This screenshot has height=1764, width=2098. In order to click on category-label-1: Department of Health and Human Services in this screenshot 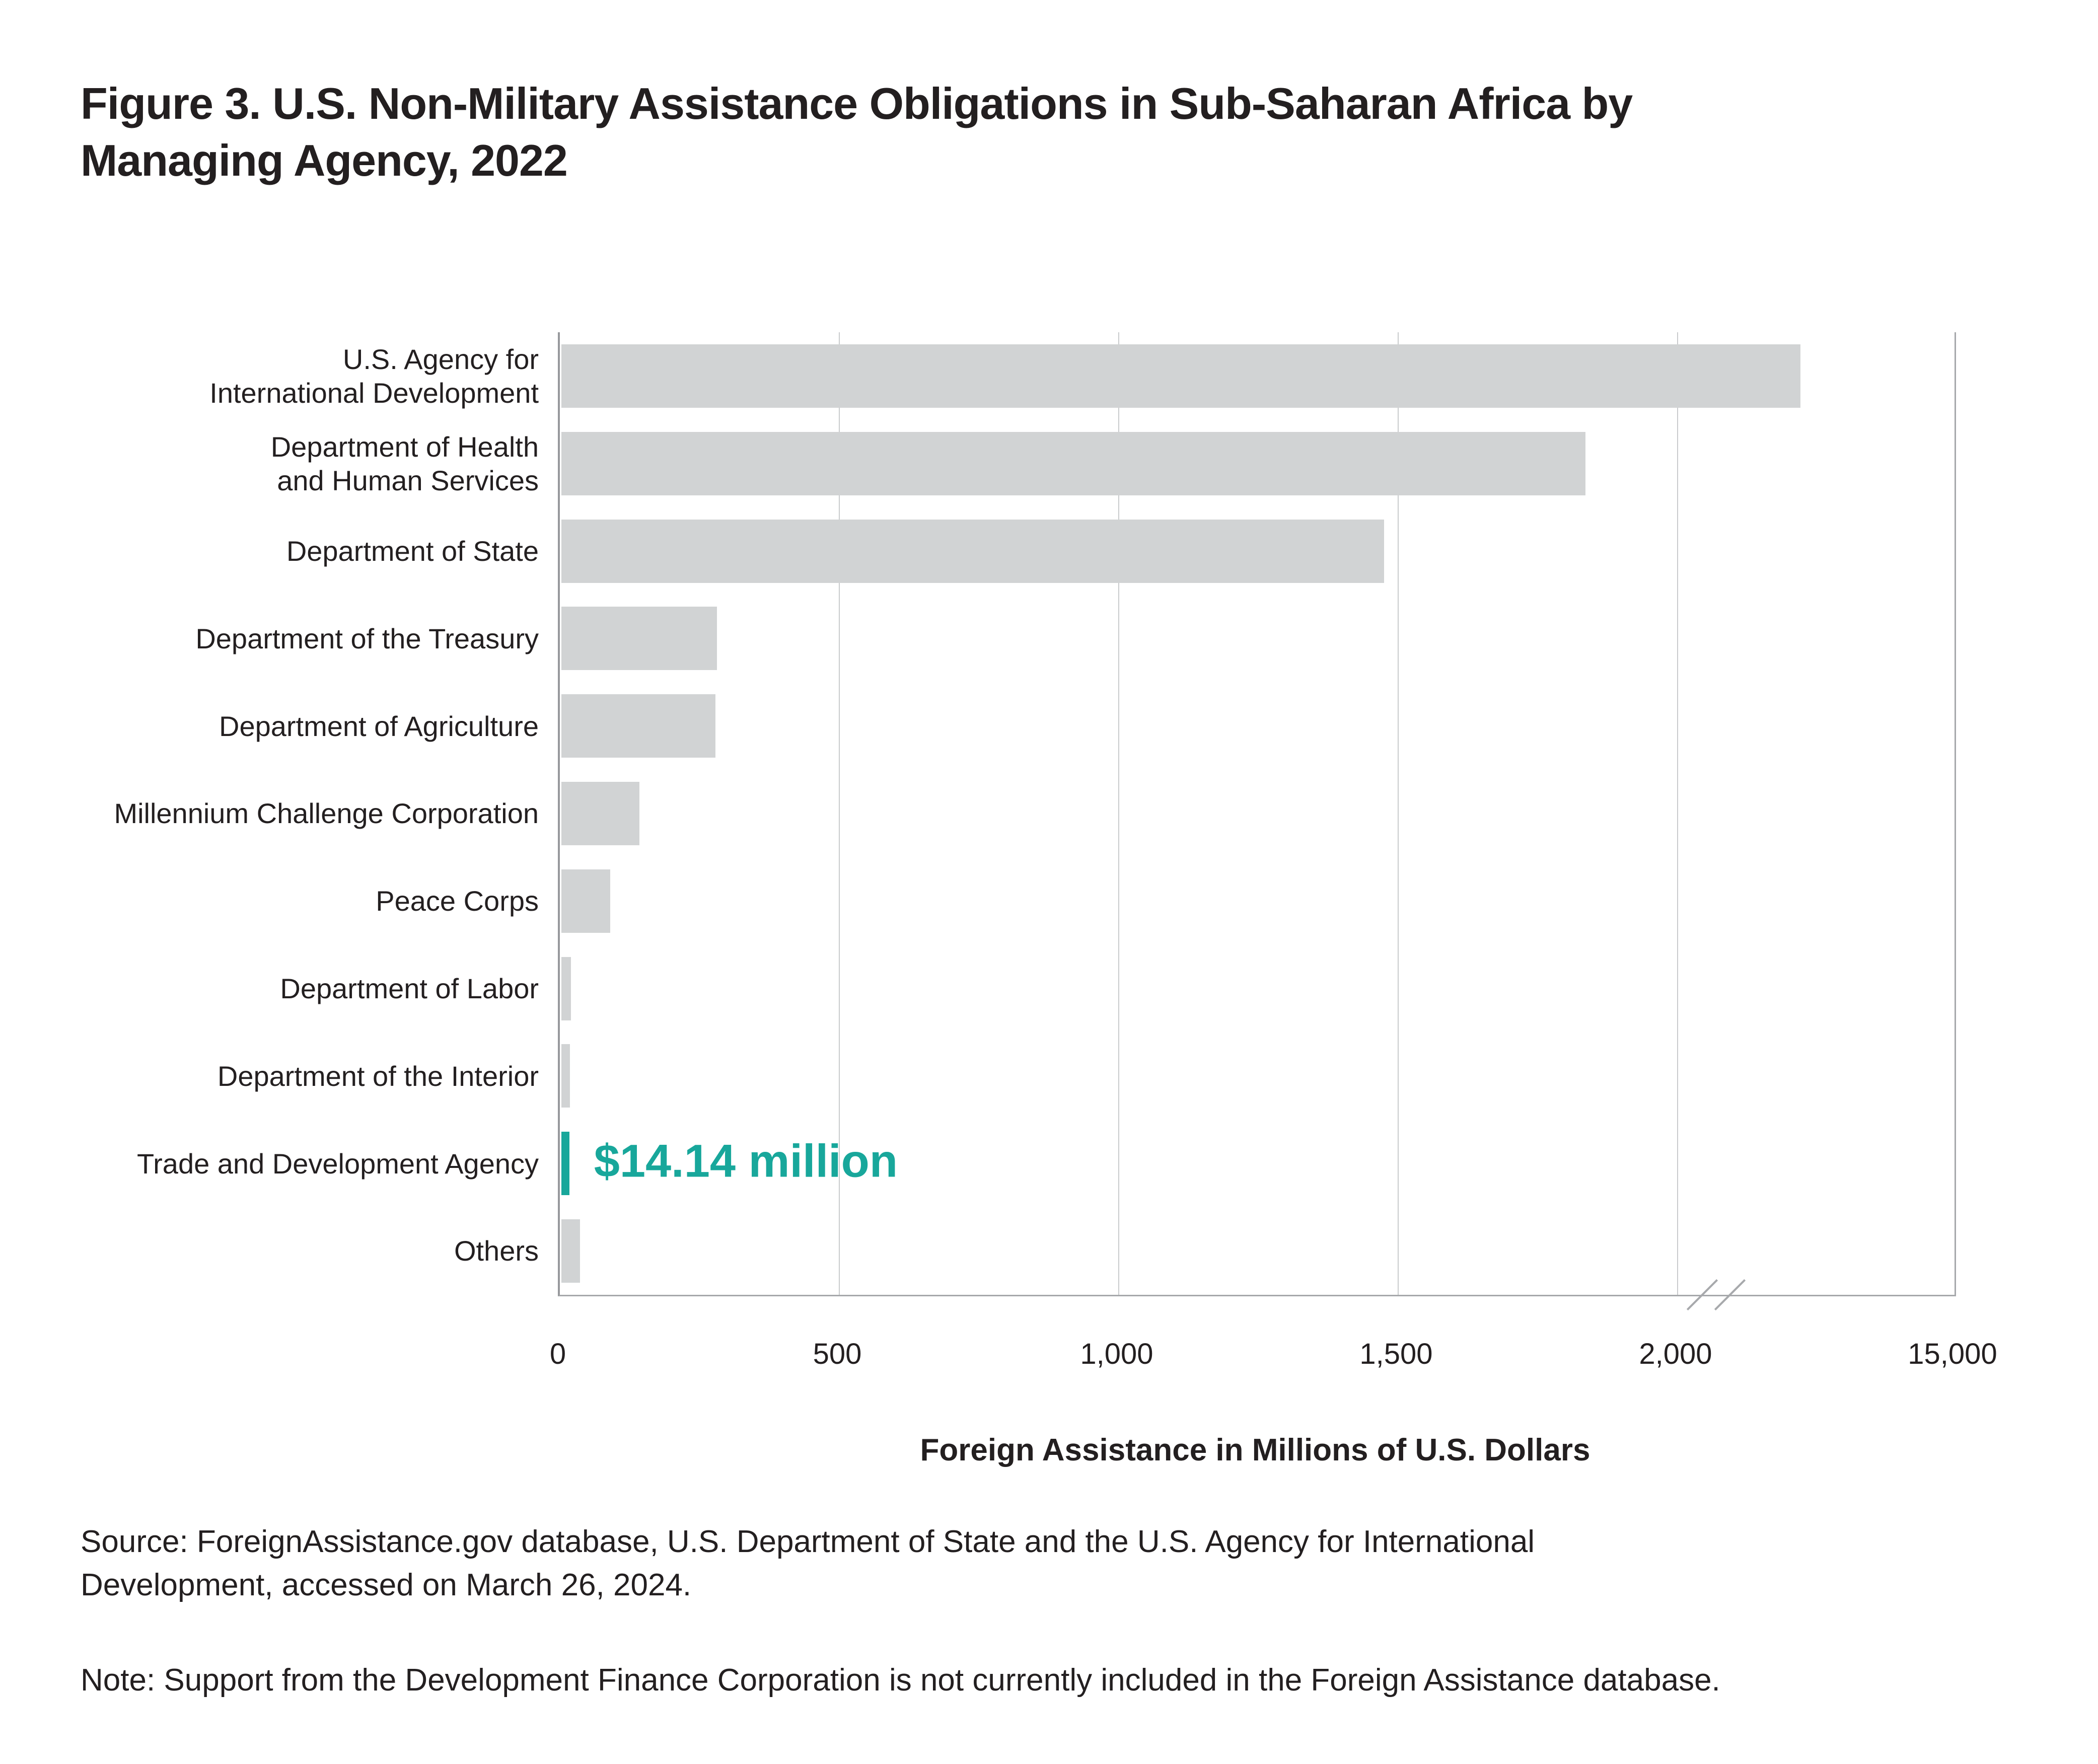, I will do `click(404, 463)`.